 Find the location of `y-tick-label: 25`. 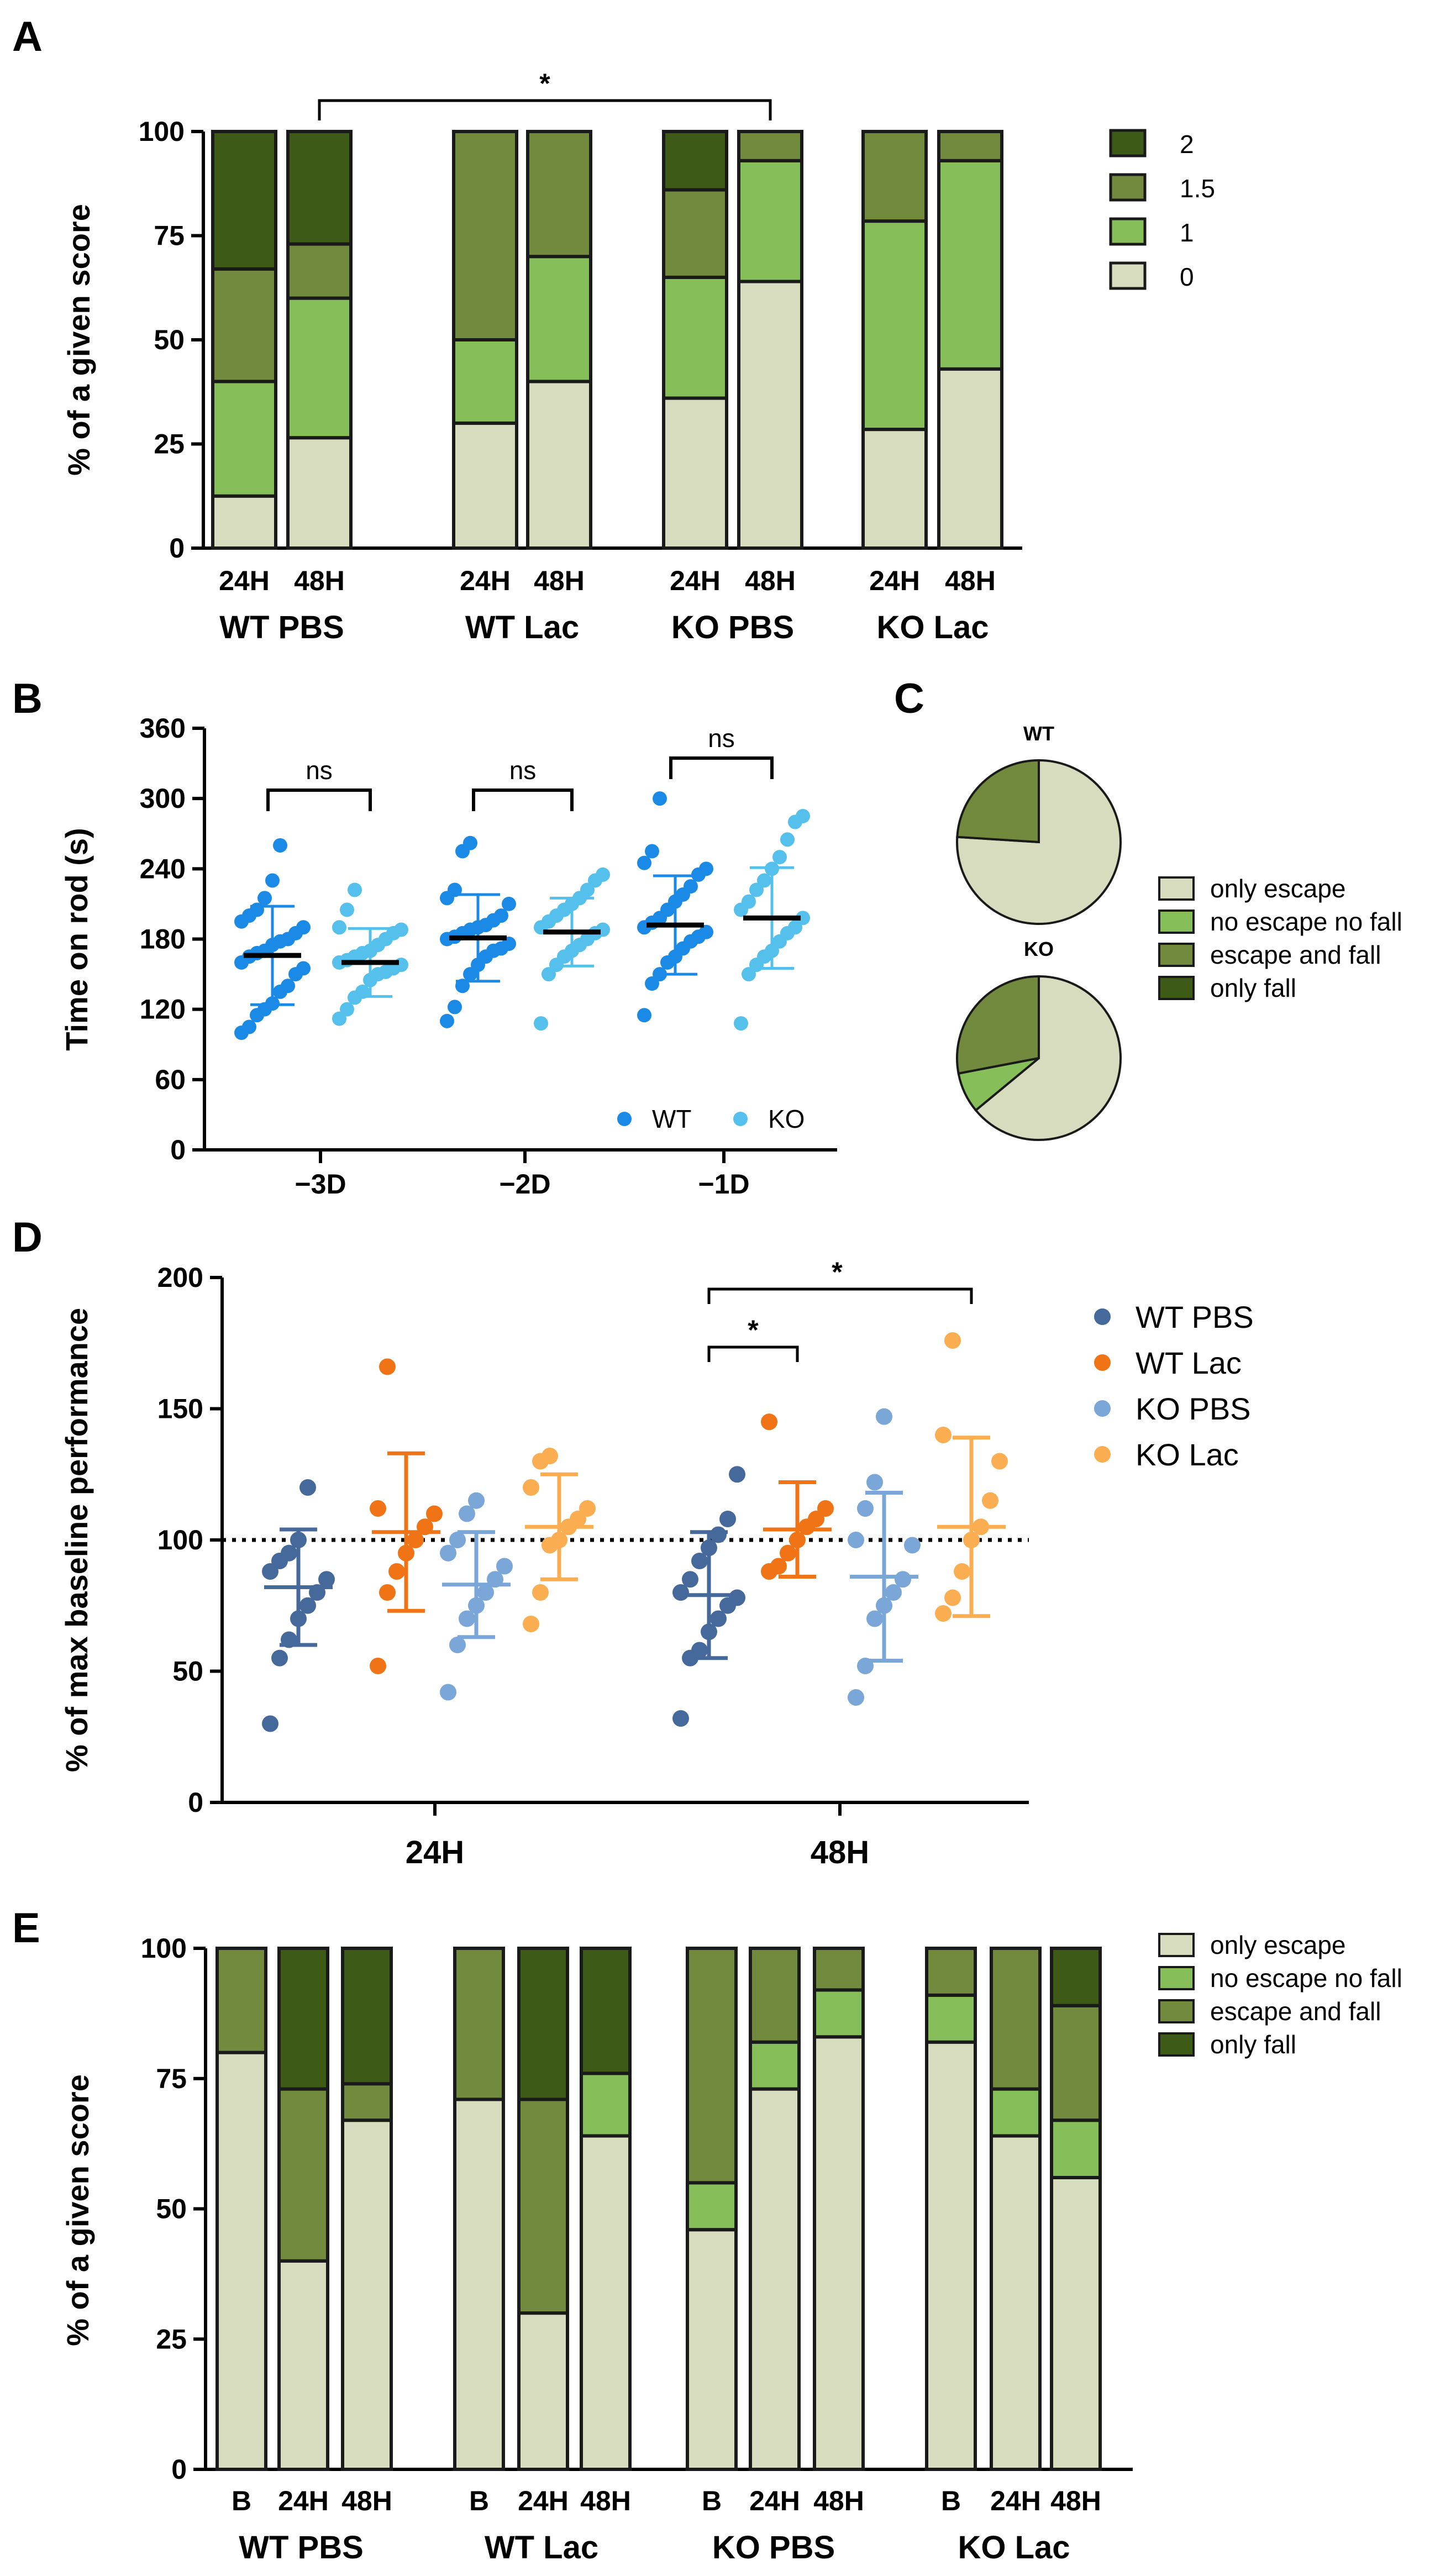

y-tick-label: 25 is located at coordinates (169, 444).